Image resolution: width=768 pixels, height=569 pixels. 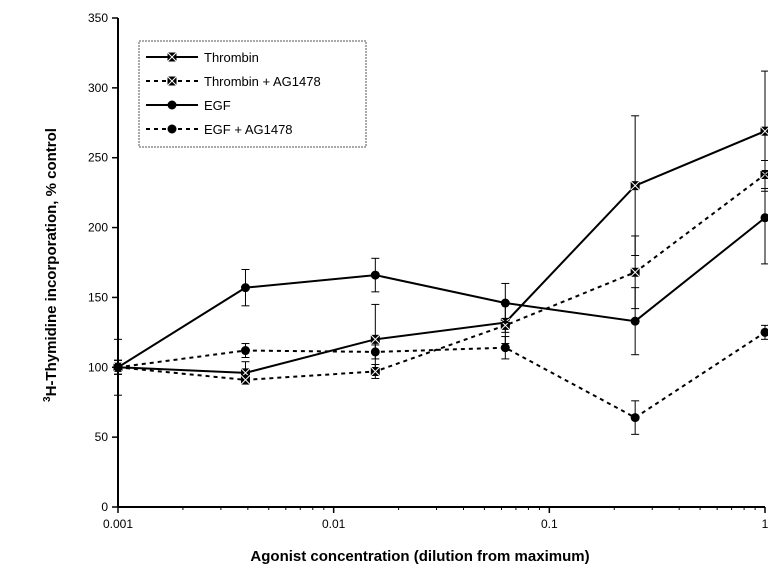 What do you see at coordinates (98, 297) in the screenshot?
I see `y-tick-label: 150` at bounding box center [98, 297].